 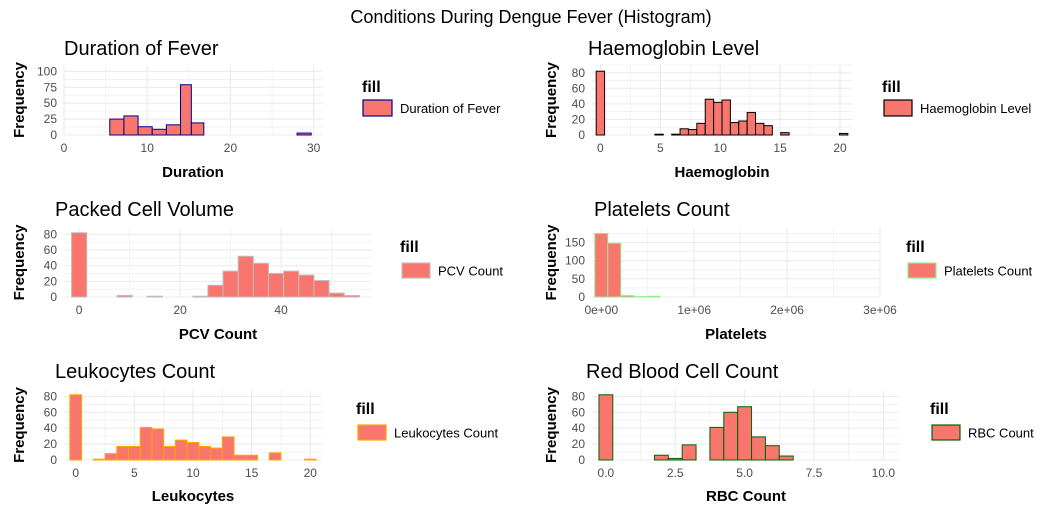 I want to click on panel-title: Red Blood Cell Count, so click(x=682, y=372).